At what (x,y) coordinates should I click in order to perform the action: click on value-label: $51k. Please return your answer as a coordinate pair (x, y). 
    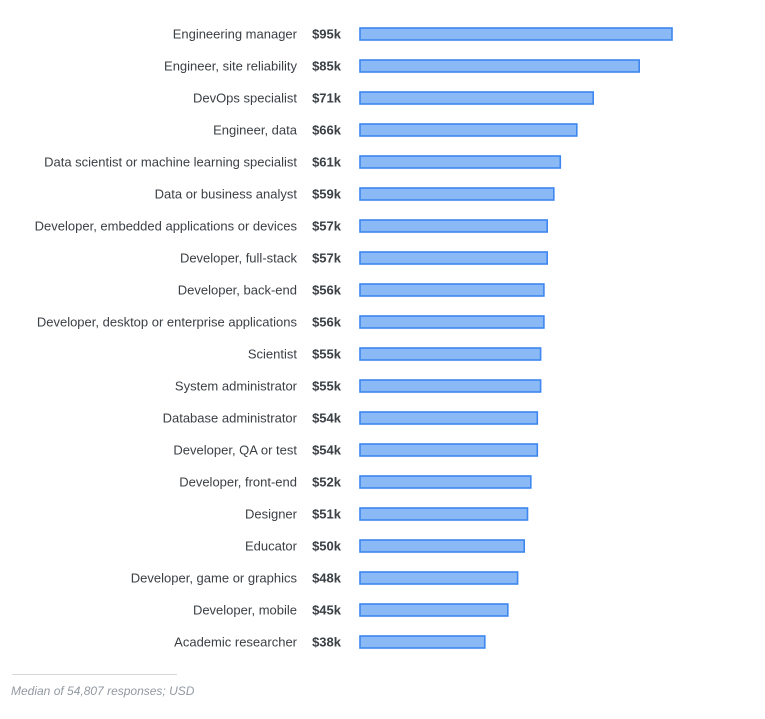
    Looking at the image, I should click on (327, 514).